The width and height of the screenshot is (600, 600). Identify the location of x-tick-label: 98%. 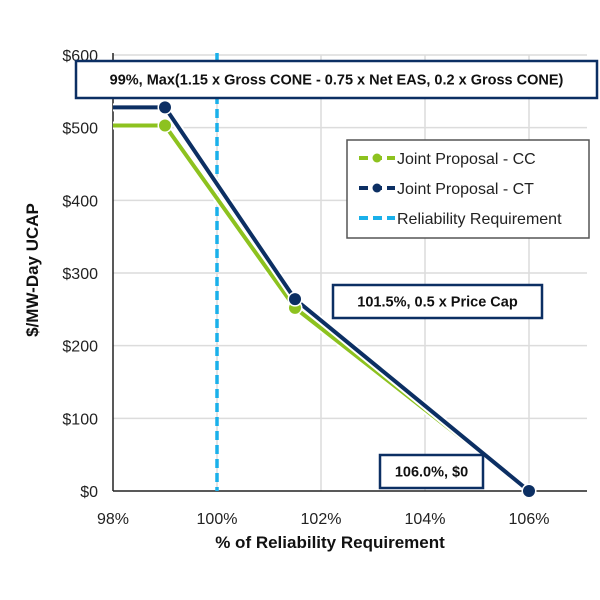
(113, 519).